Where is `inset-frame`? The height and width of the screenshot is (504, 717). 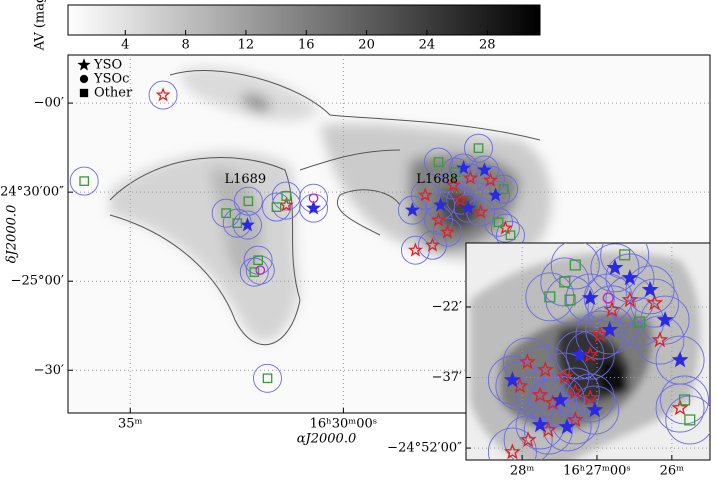 inset-frame is located at coordinates (588, 351).